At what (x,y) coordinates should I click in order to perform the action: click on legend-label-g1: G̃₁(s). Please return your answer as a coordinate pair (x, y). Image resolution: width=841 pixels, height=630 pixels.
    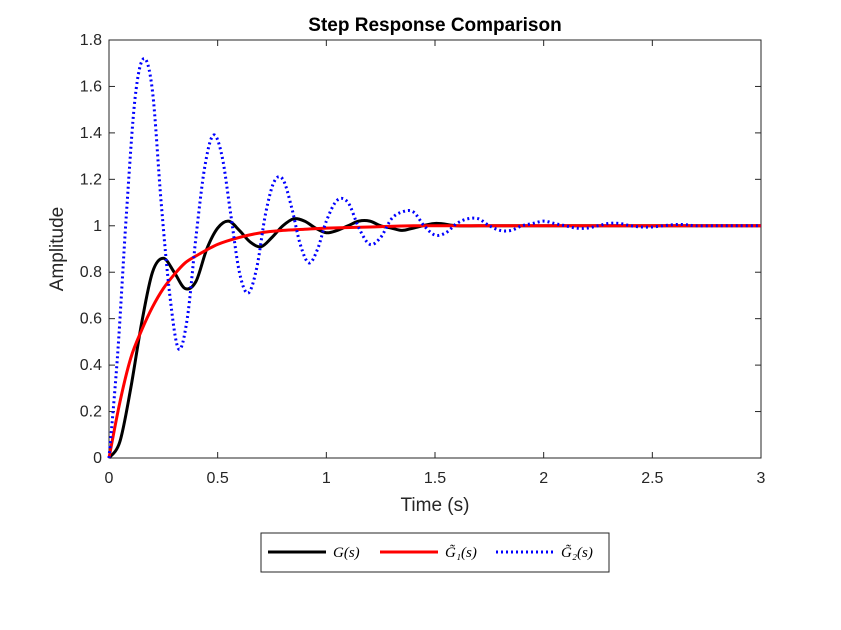
    Looking at the image, I should click on (461, 552).